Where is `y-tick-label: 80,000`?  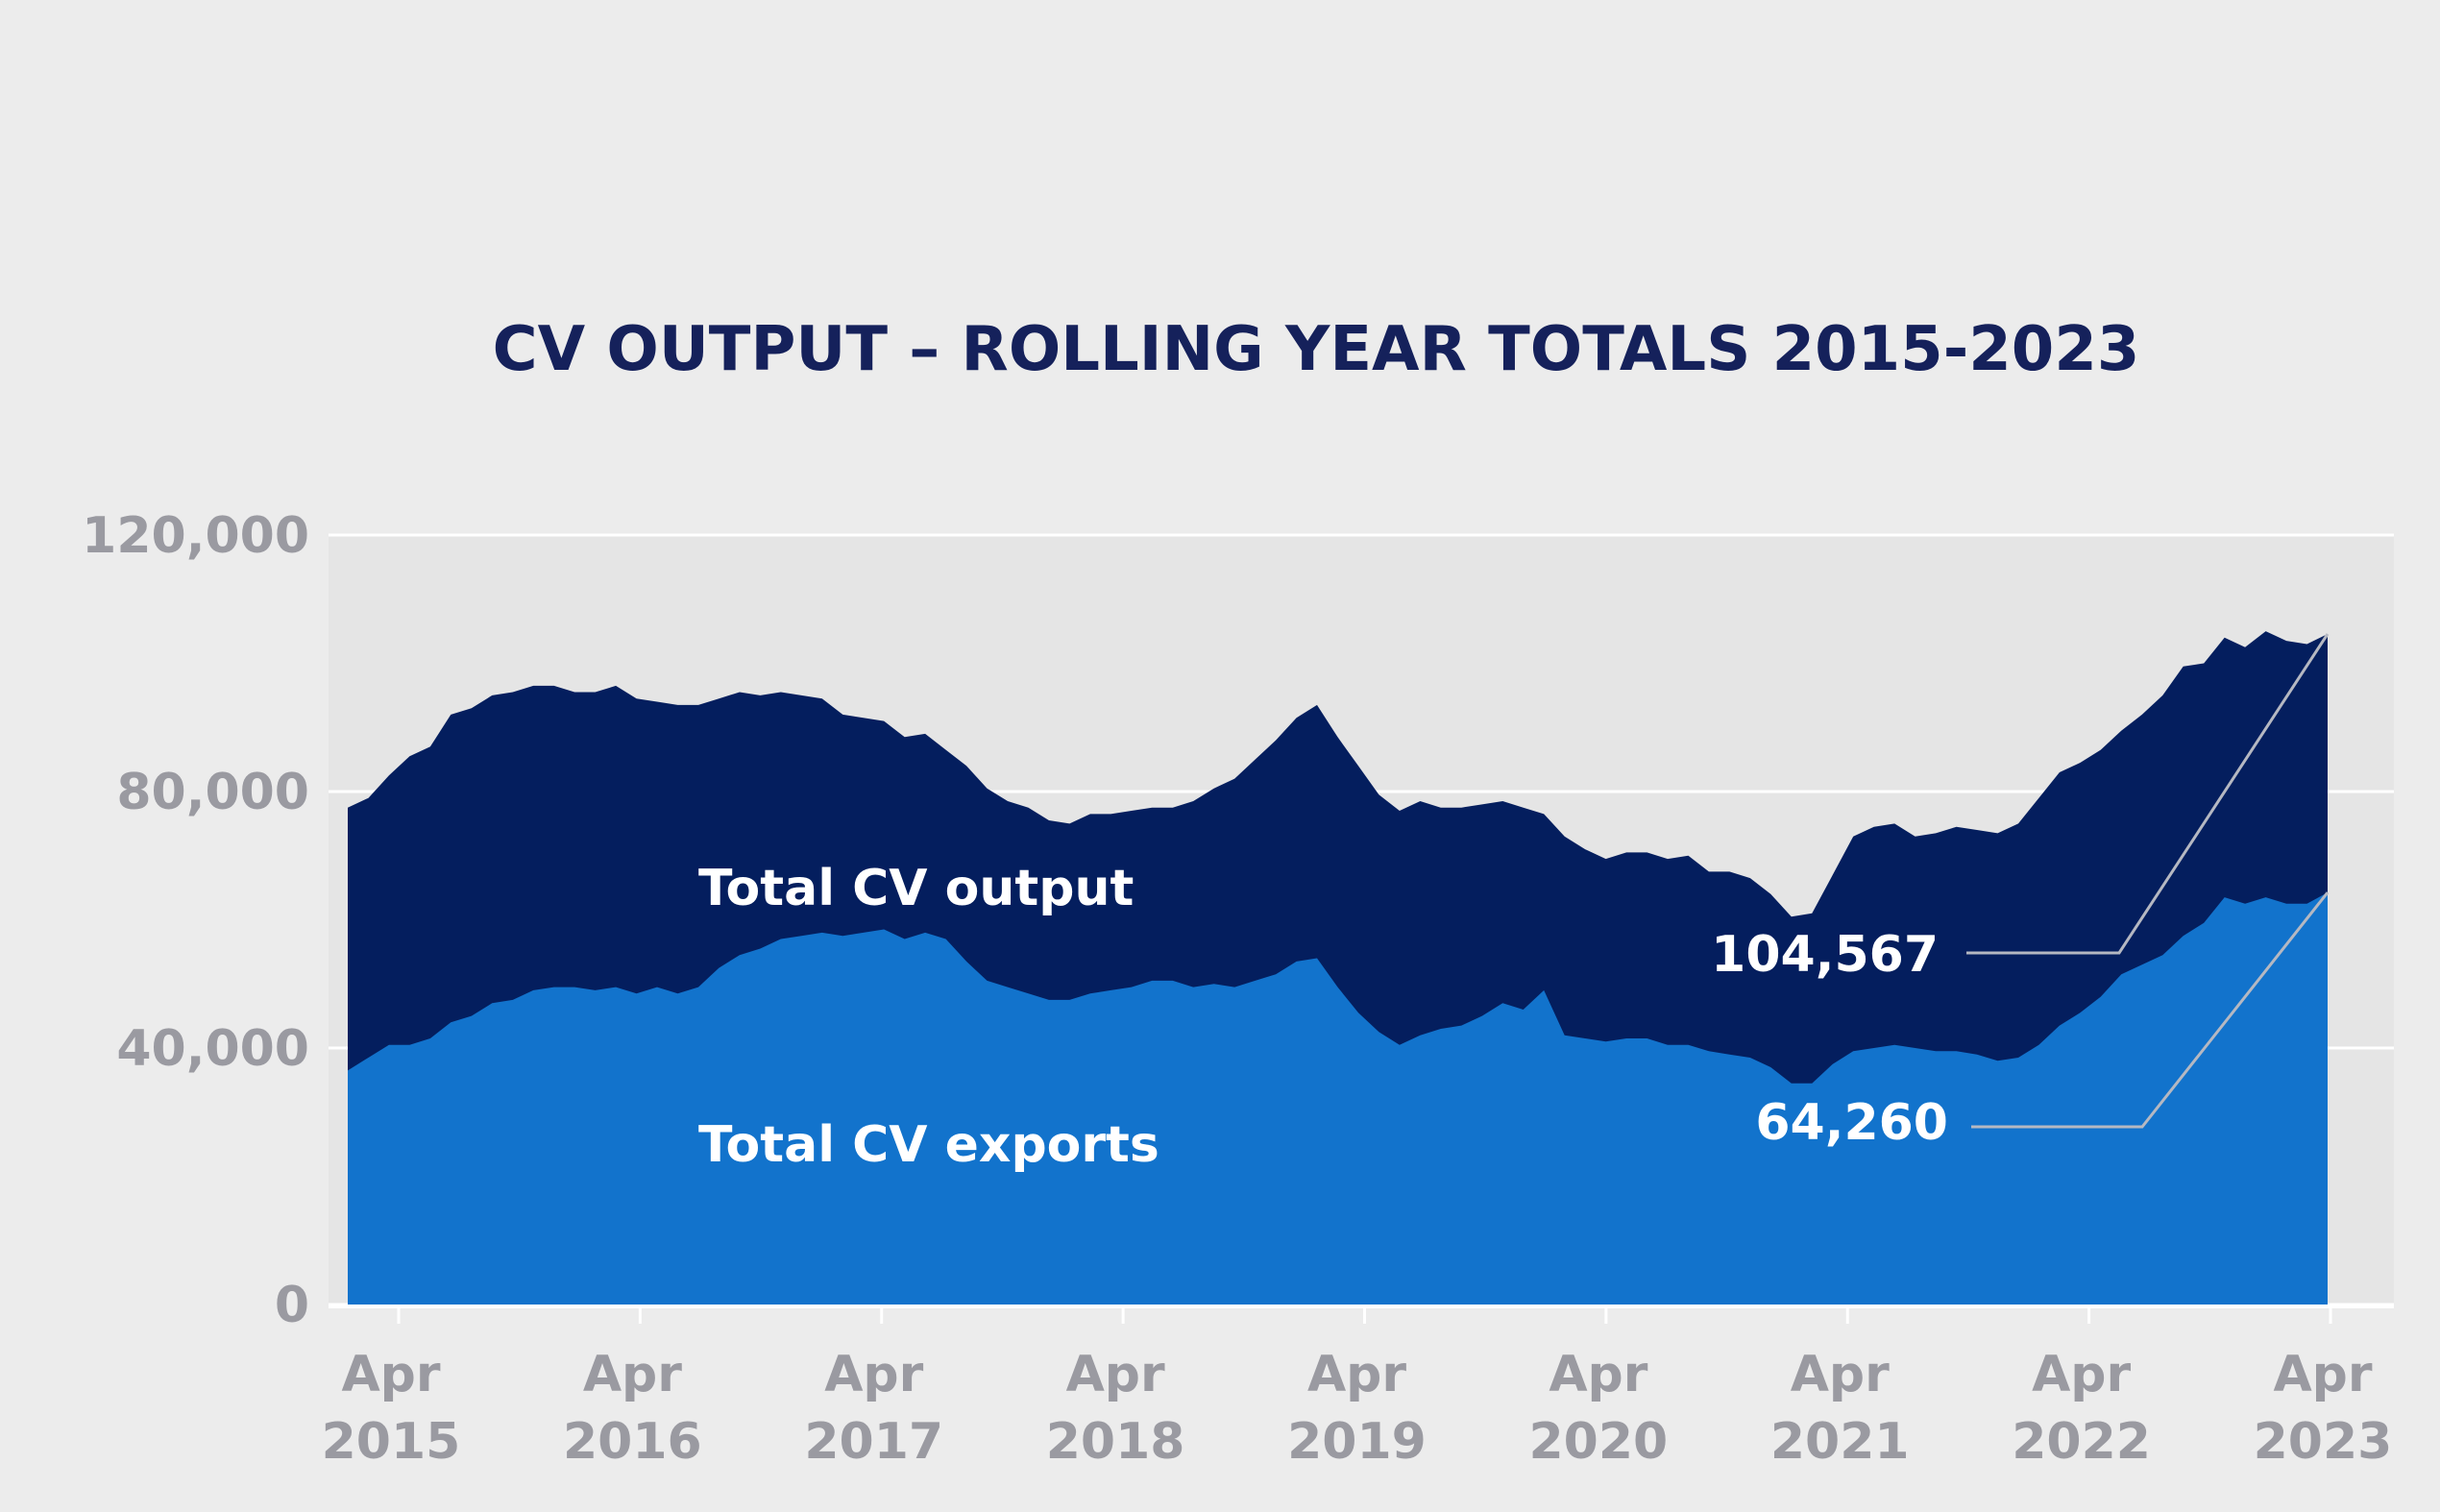 y-tick-label: 80,000 is located at coordinates (212, 792).